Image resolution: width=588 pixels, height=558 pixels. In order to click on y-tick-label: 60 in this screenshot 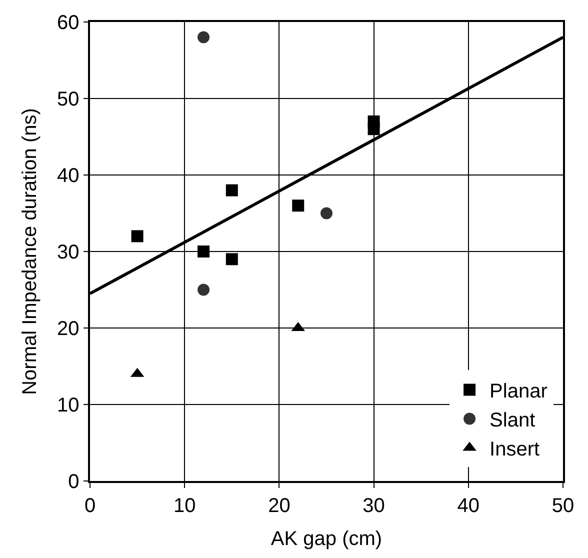, I will do `click(68, 23)`.